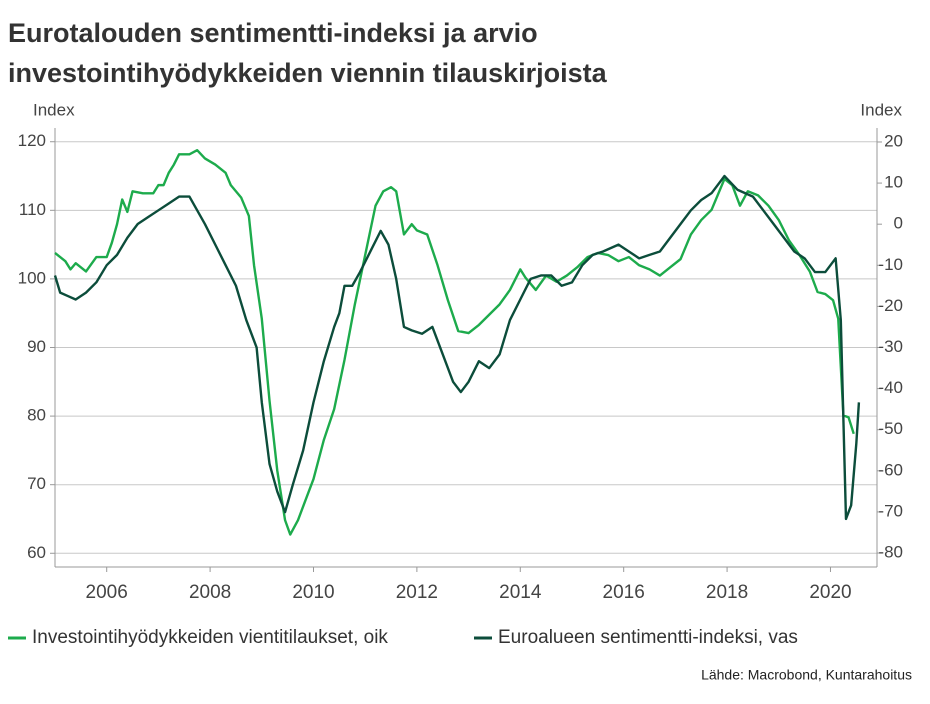 This screenshot has width=930, height=704. I want to click on y-axis-label: Index, so click(54, 109).